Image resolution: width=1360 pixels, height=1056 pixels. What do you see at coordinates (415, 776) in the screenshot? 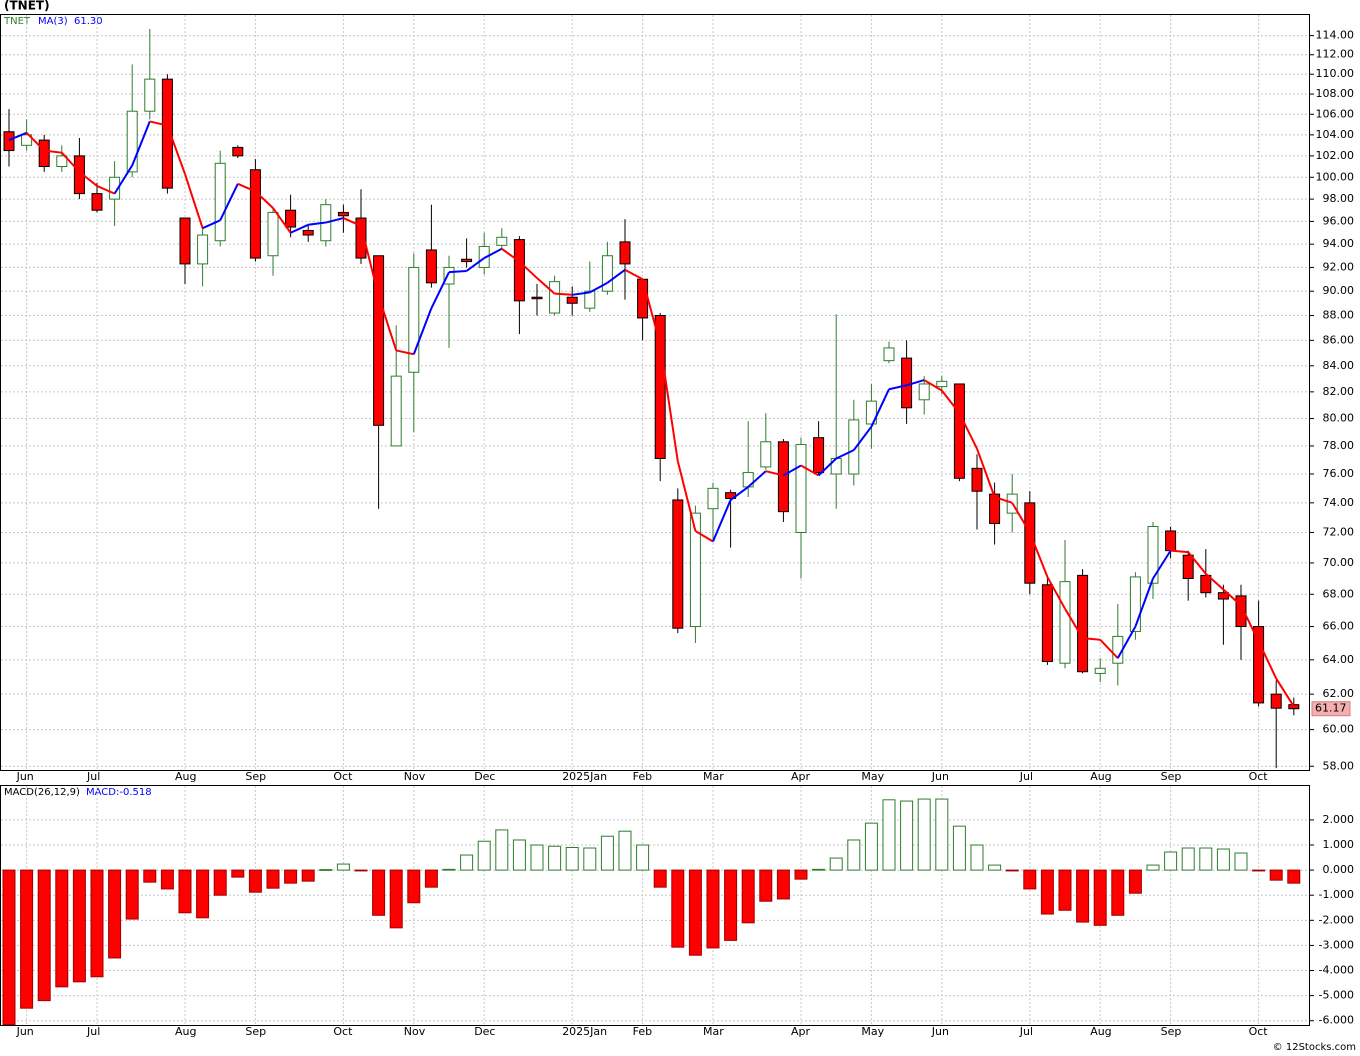
I see `x-tick-label: Nov` at bounding box center [415, 776].